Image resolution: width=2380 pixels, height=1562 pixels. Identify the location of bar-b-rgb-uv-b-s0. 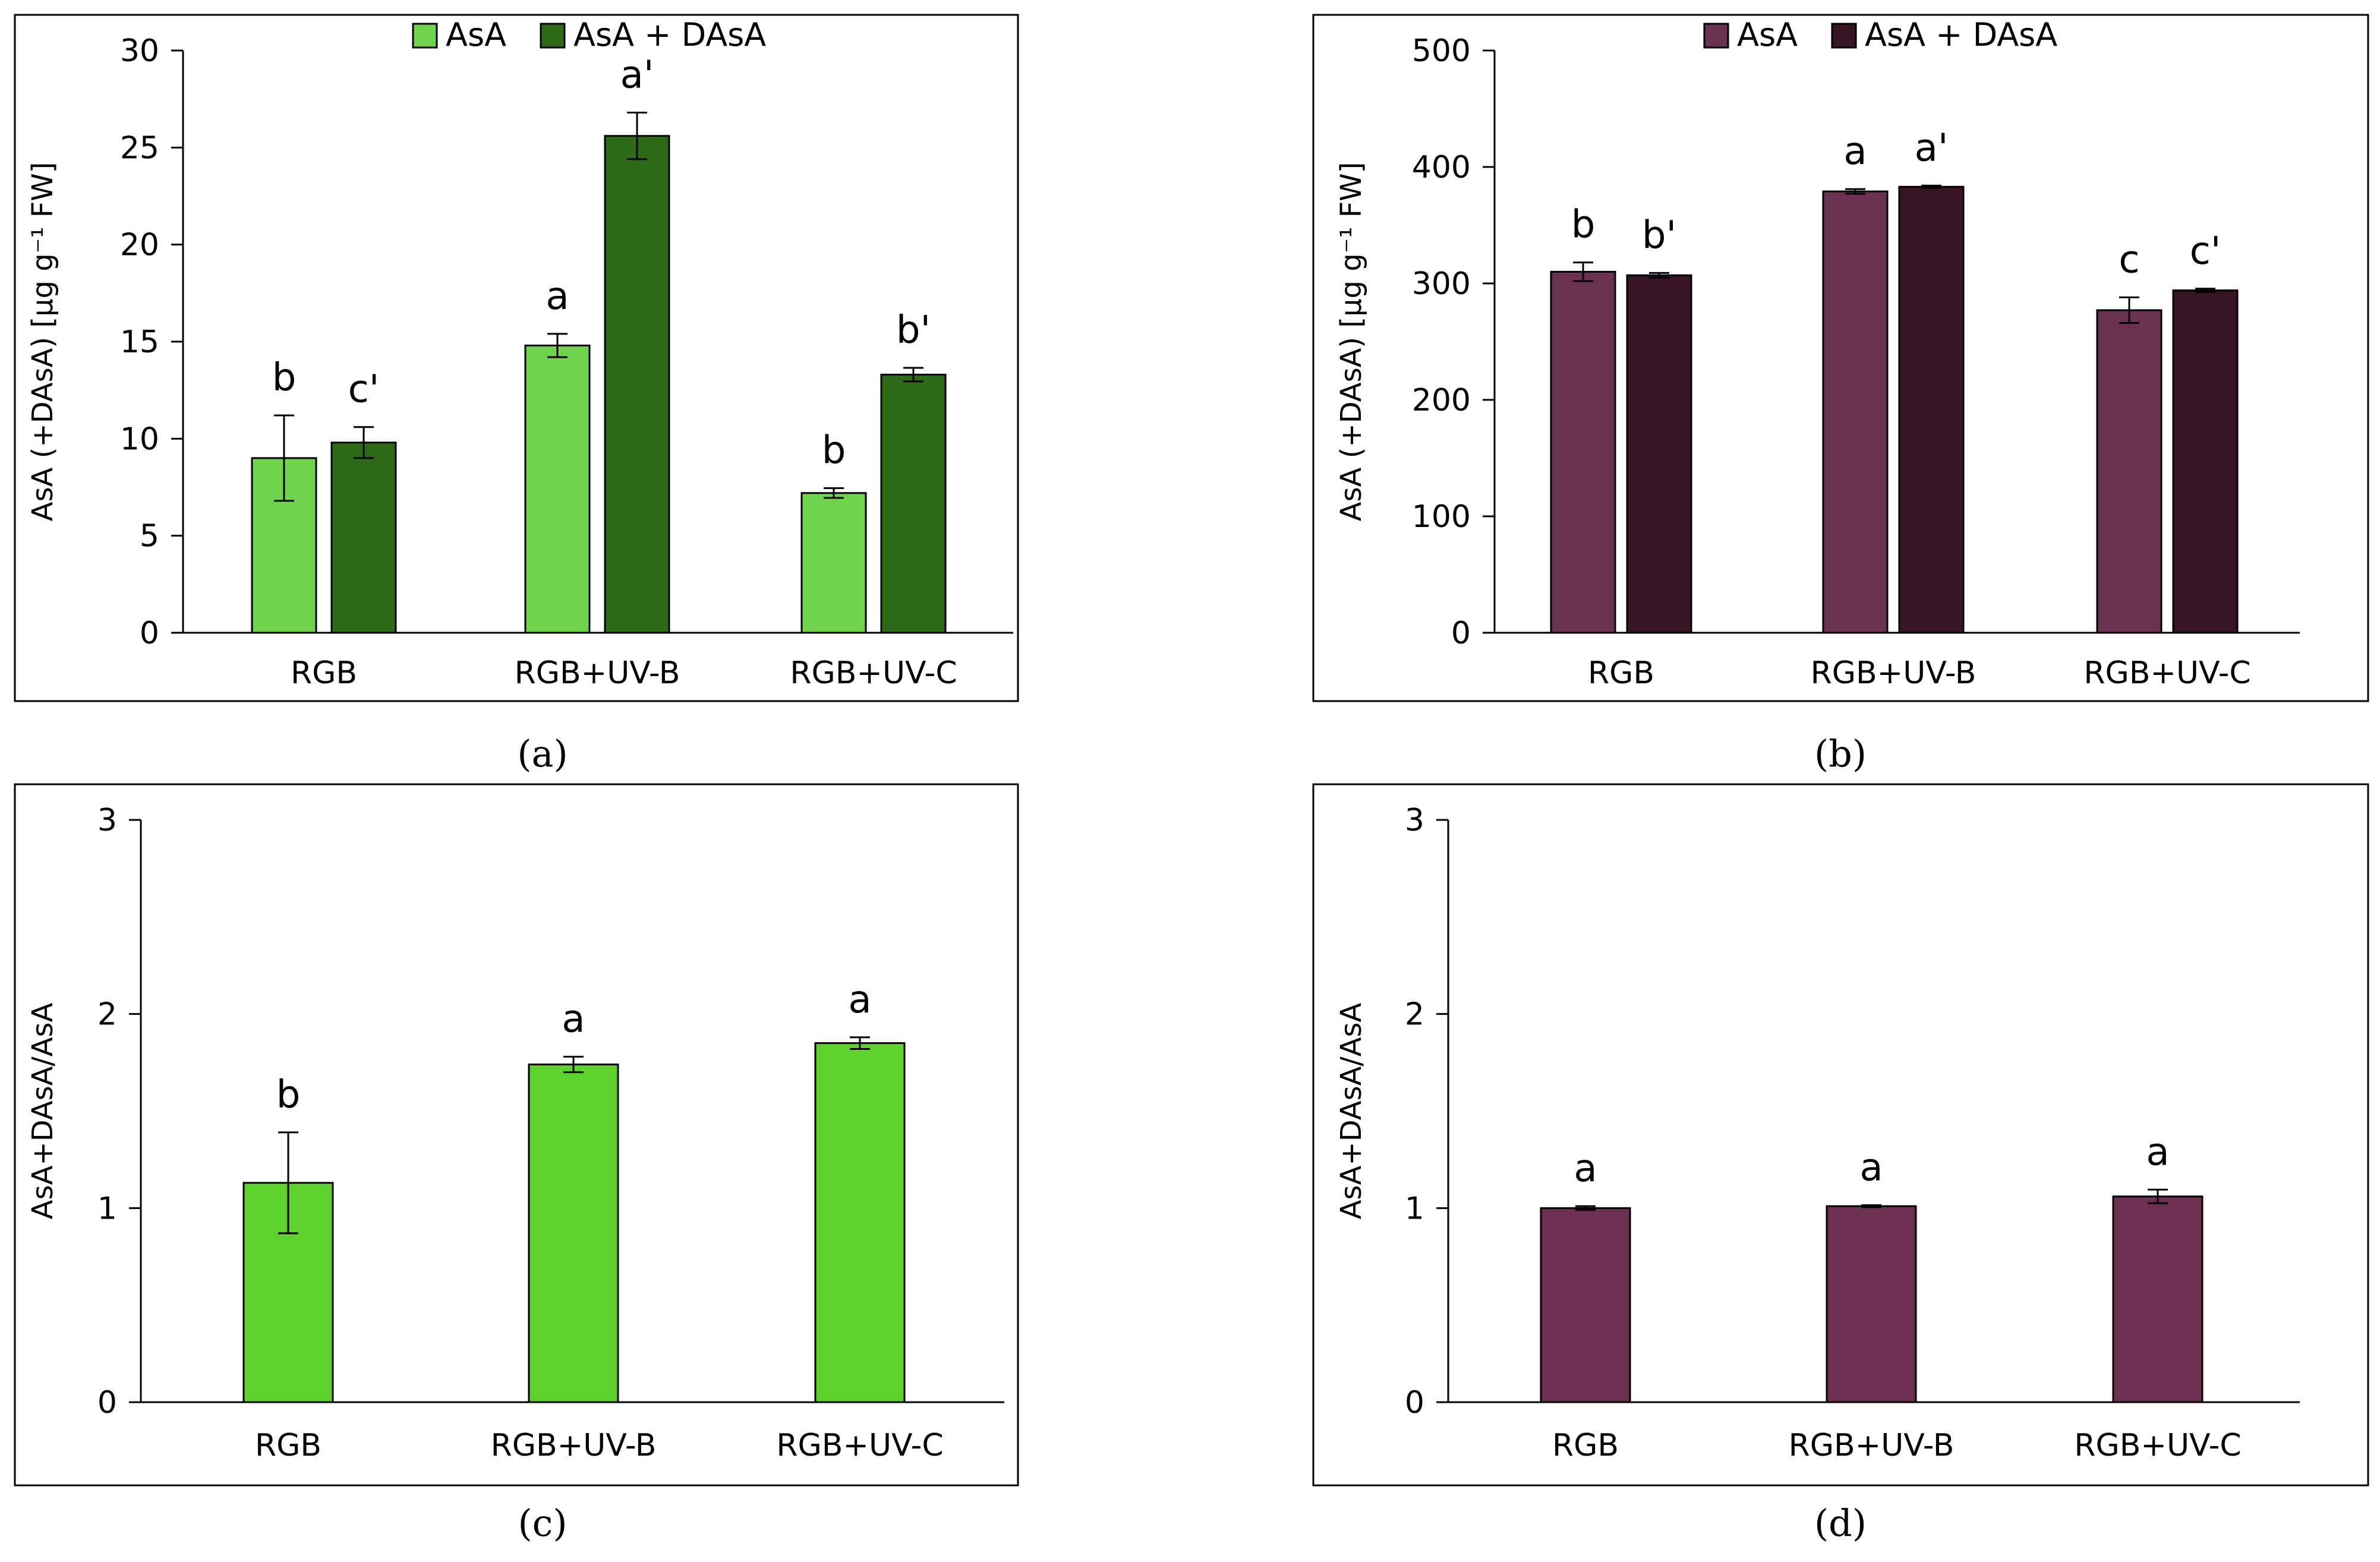
(1855, 412).